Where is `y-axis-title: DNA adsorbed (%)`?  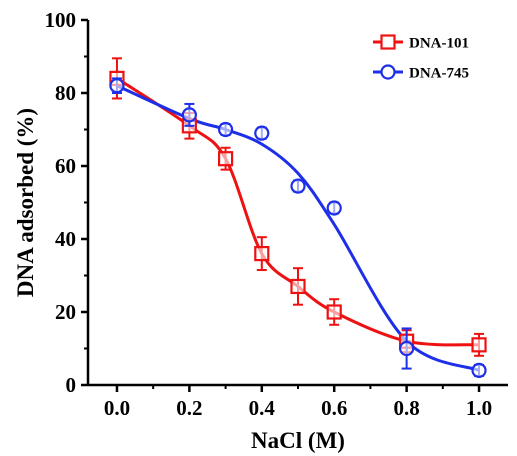
y-axis-title: DNA adsorbed (%) is located at coordinates (25, 202).